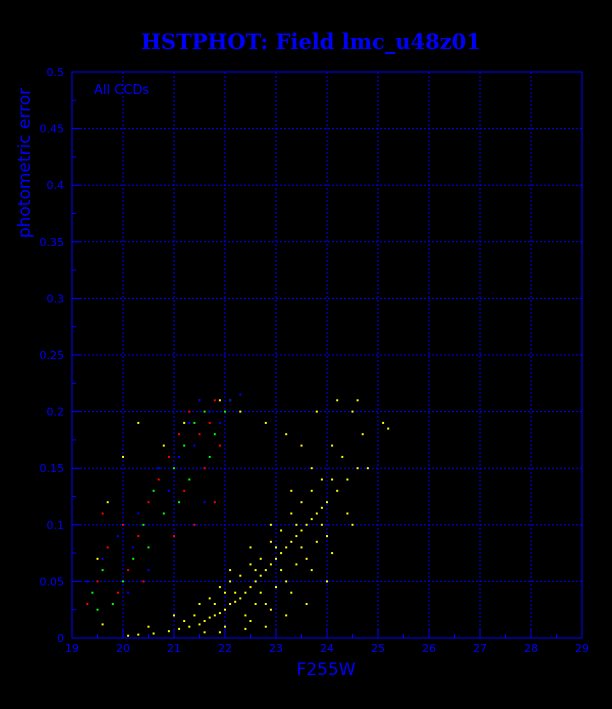  What do you see at coordinates (327, 648) in the screenshot?
I see `x-tick-label: 24` at bounding box center [327, 648].